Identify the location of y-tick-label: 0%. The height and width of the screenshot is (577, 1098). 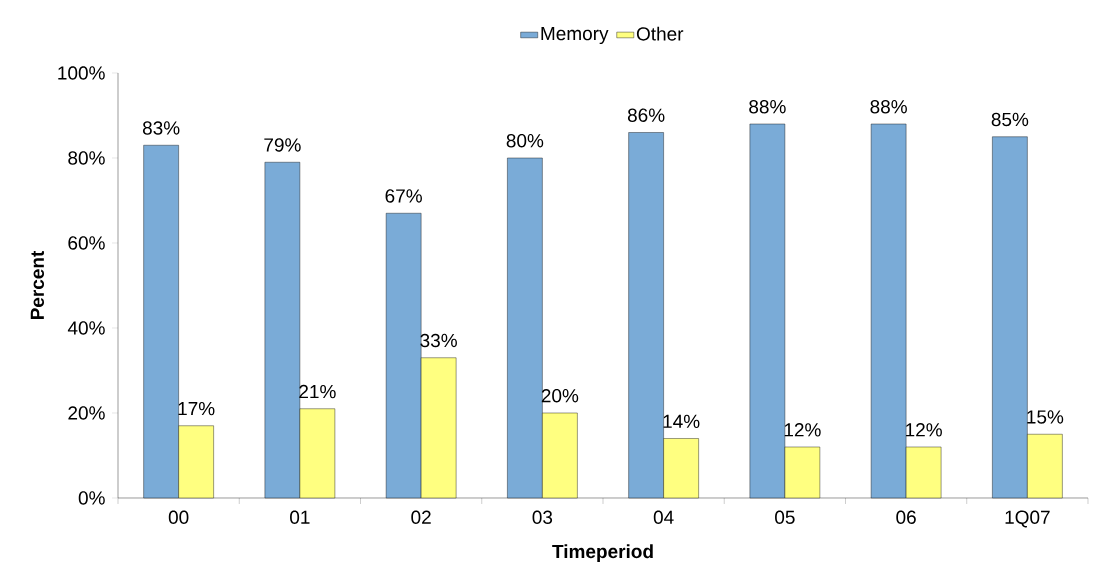
(91, 498).